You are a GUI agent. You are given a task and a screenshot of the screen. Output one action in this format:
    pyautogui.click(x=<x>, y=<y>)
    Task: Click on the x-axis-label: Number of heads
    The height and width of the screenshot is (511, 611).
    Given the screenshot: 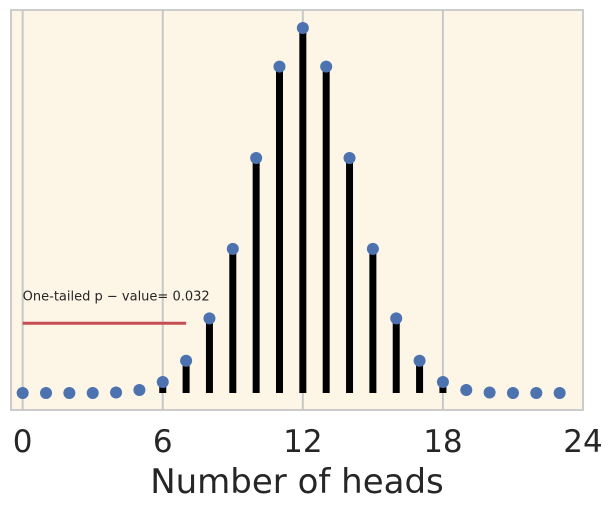 What is the action you would take?
    pyautogui.click(x=297, y=482)
    